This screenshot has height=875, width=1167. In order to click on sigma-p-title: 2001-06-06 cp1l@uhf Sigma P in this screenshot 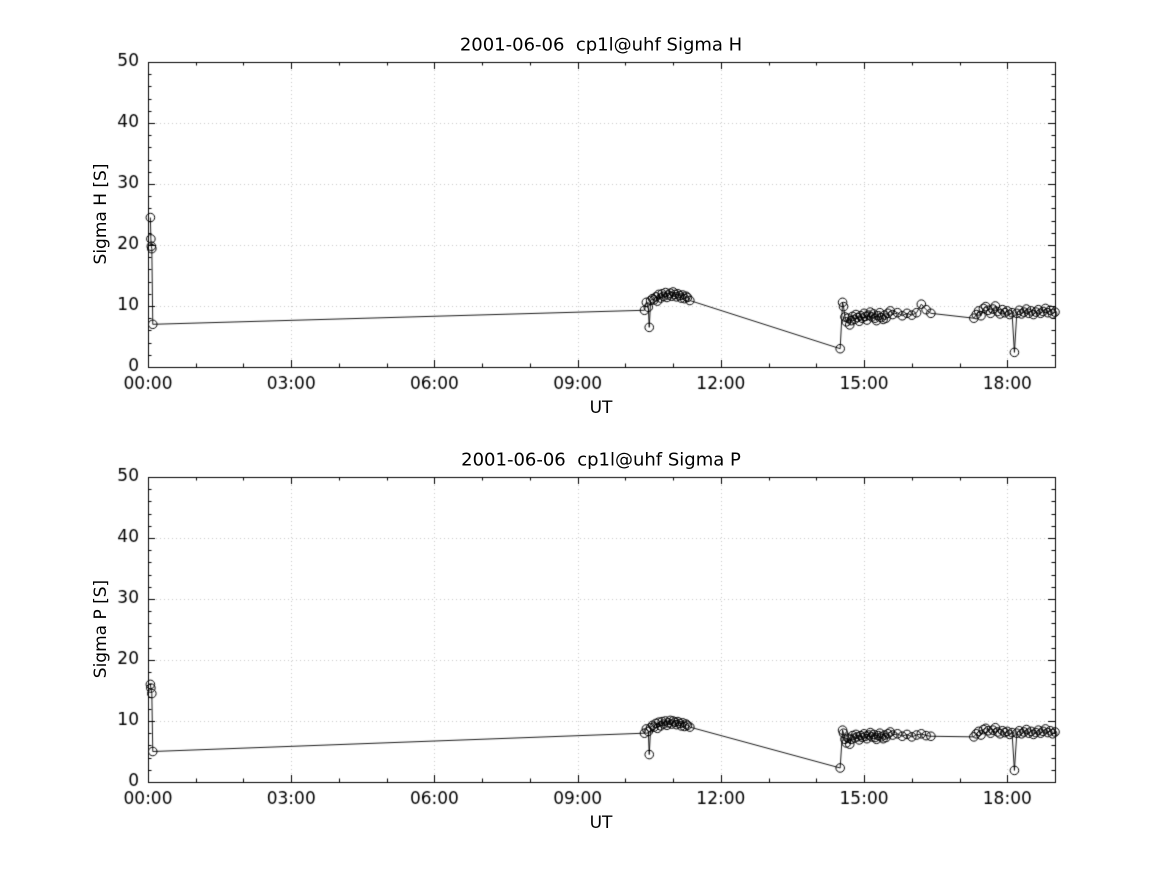, I will do `click(601, 460)`.